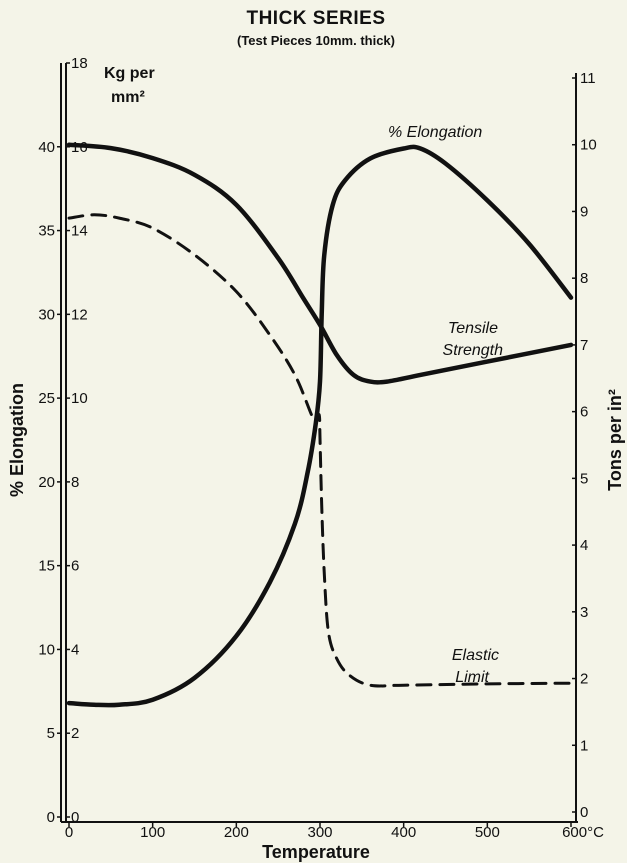  Describe the element at coordinates (316, 852) in the screenshot. I see `x-axis-title: Temperature` at that location.